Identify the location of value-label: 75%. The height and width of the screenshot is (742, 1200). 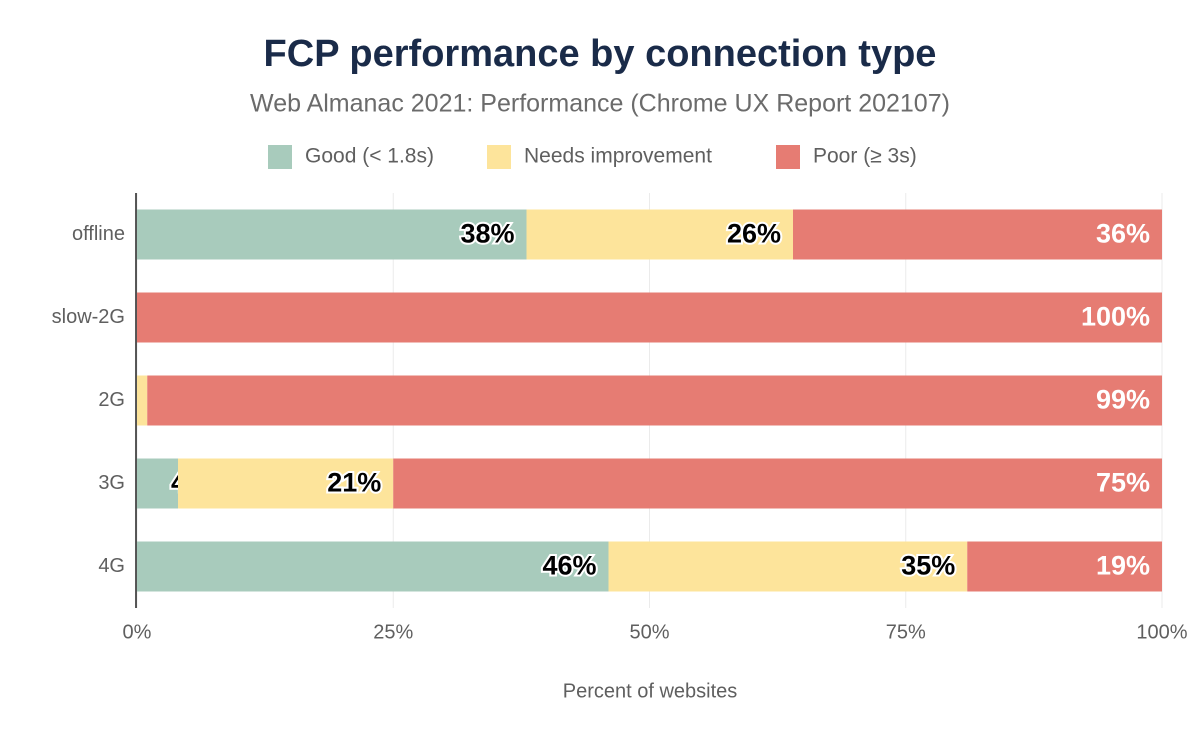
(1123, 483).